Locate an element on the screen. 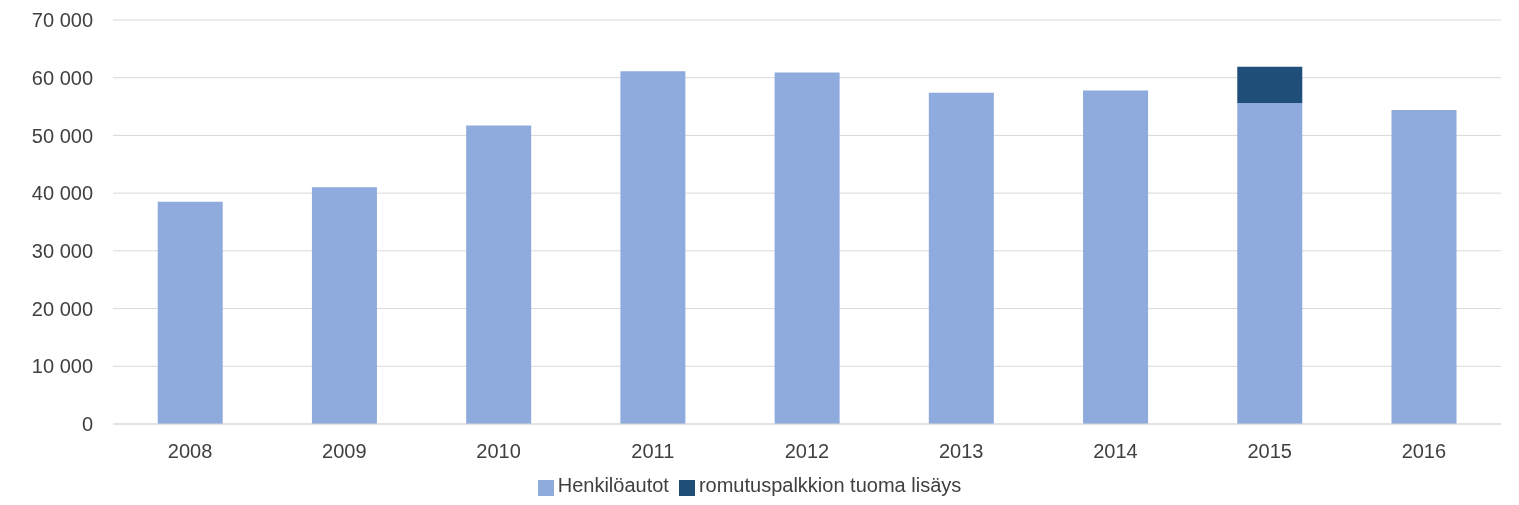 This screenshot has height=505, width=1519. y-tick-label: 40 000 is located at coordinates (62, 193).